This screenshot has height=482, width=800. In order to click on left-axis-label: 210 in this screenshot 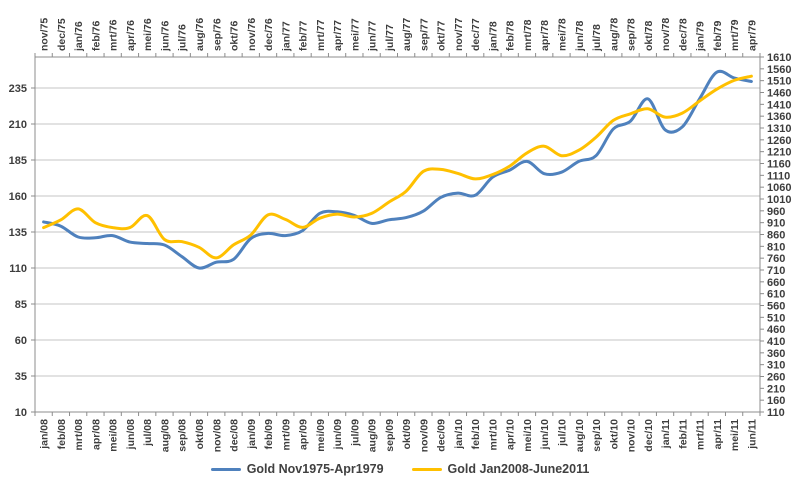, I will do `click(18, 125)`.